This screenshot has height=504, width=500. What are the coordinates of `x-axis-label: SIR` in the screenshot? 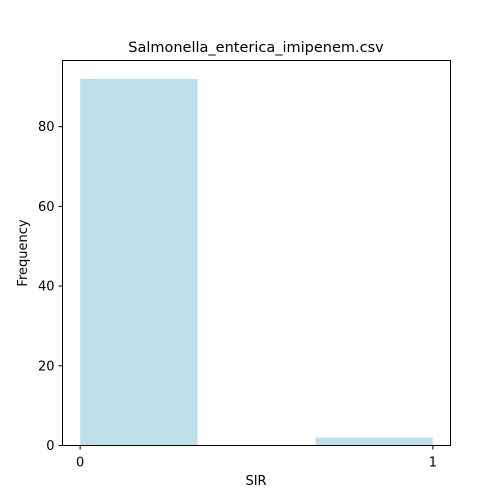 It's located at (255, 481).